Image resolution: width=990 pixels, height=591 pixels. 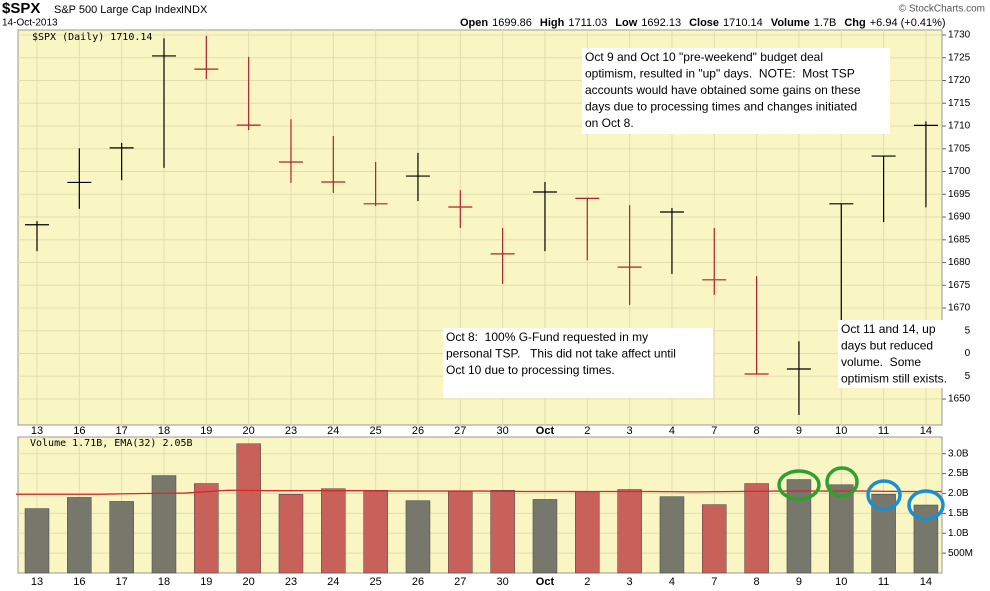 What do you see at coordinates (512, 23) in the screenshot?
I see `quote-value: 1699.86` at bounding box center [512, 23].